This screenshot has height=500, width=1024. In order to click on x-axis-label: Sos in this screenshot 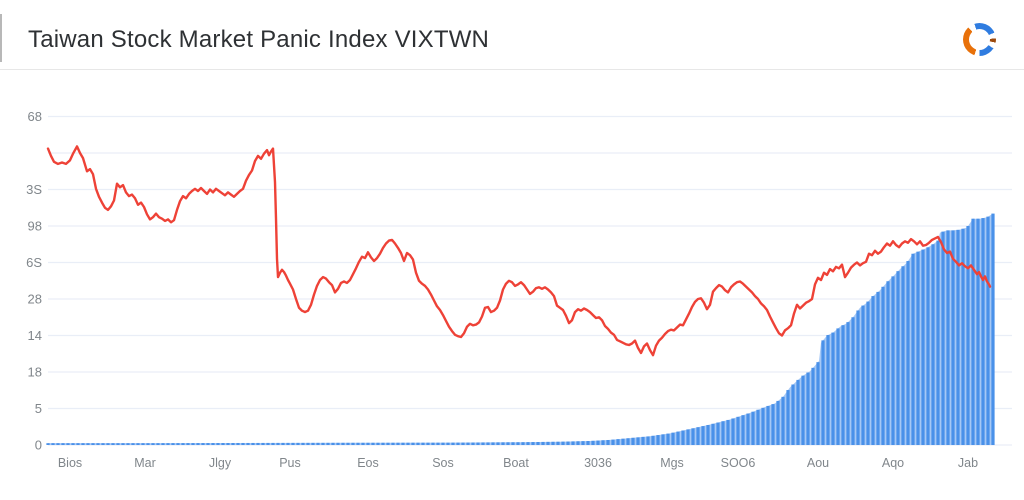, I will do `click(443, 463)`.